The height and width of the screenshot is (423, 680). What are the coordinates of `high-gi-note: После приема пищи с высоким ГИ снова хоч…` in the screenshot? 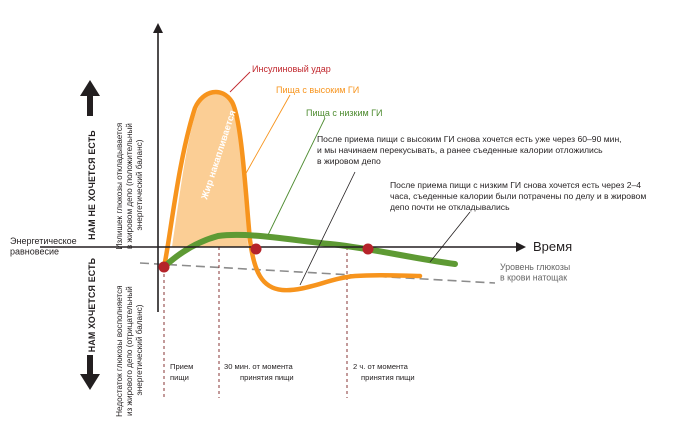 It's located at (470, 150).